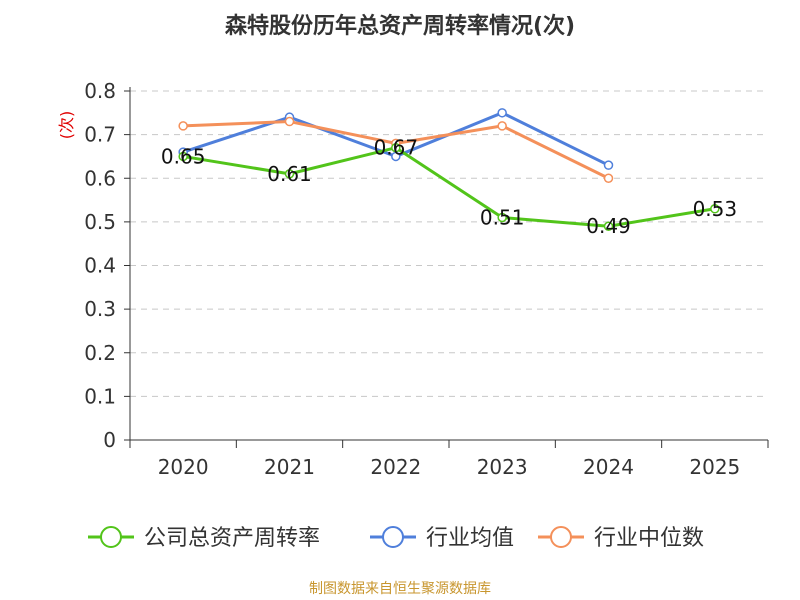  Describe the element at coordinates (100, 135) in the screenshot. I see `y-tick-label: 0.7` at that location.